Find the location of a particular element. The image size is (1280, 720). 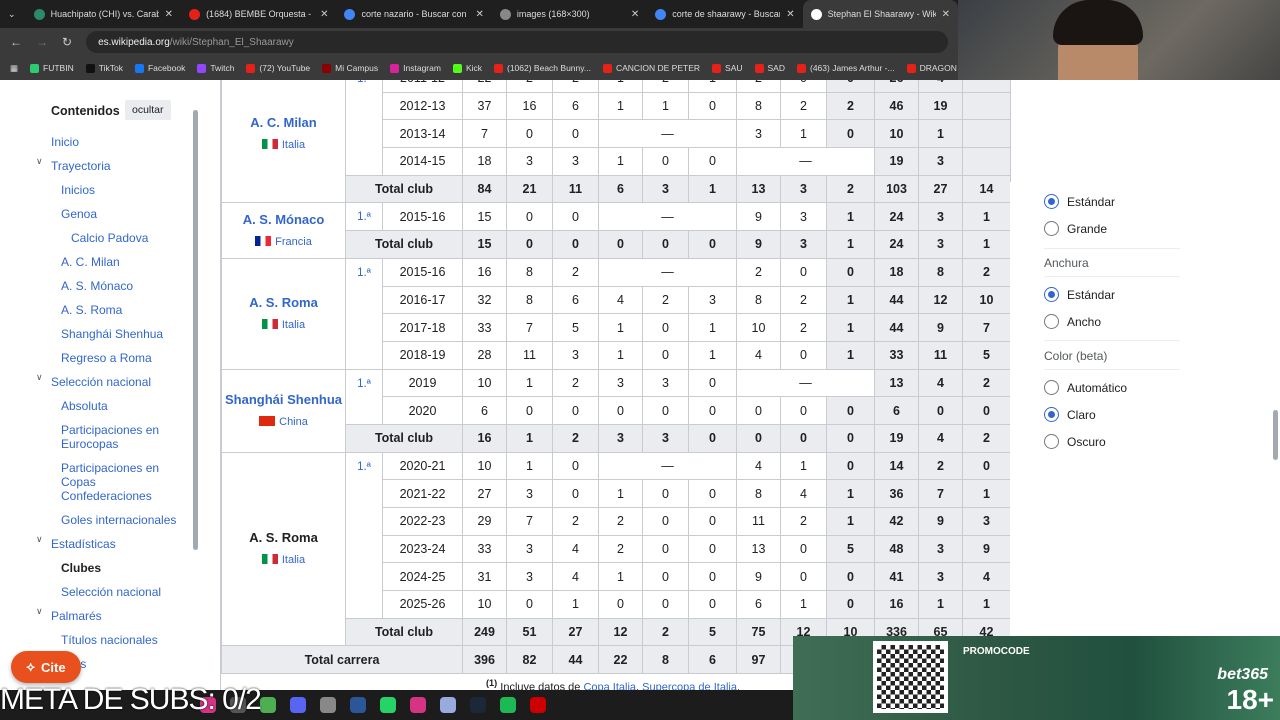

toc-item: Títulos nacionales is located at coordinates (109, 640).